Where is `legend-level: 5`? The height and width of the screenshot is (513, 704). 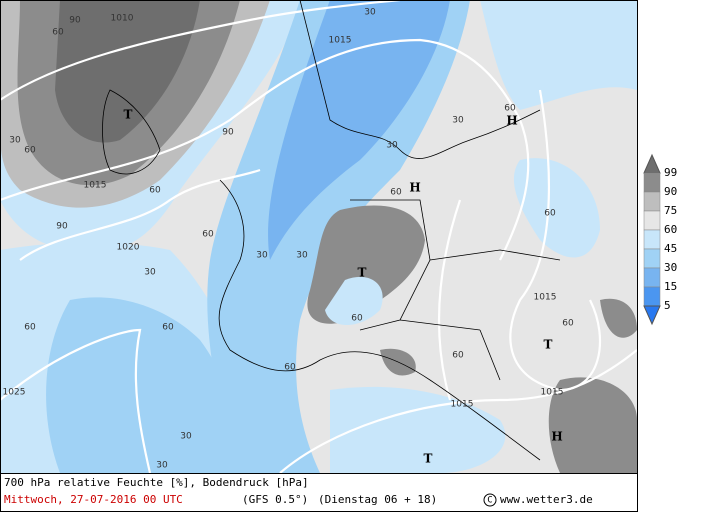
legend-level: 5 is located at coordinates (667, 305).